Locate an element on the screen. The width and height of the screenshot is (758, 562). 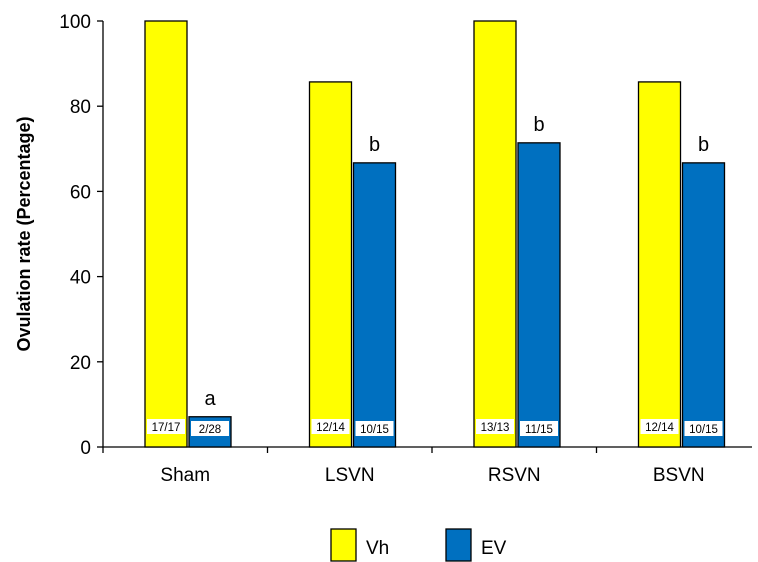
x-category-label: RSVN is located at coordinates (514, 475).